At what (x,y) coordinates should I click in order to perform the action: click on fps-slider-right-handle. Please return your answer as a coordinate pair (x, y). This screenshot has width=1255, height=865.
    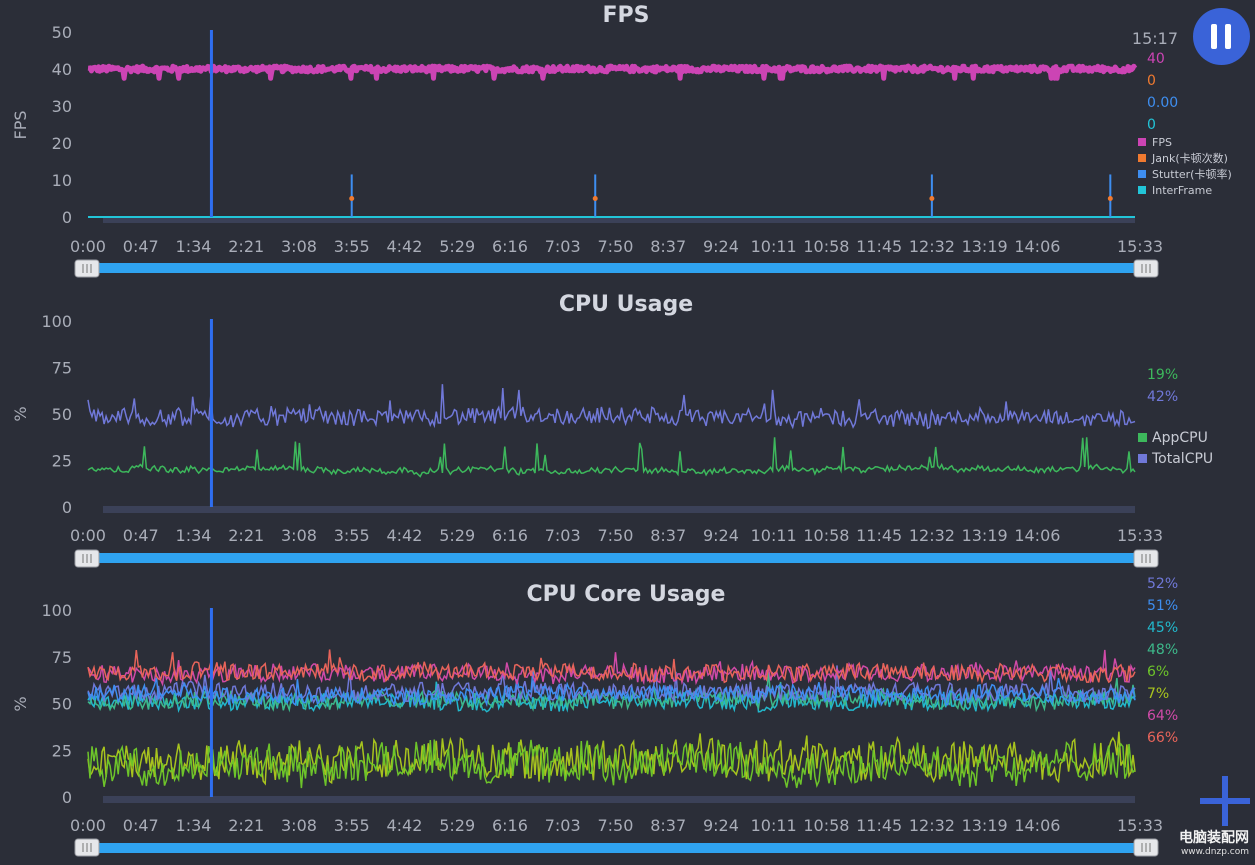
    Looking at the image, I should click on (1146, 268).